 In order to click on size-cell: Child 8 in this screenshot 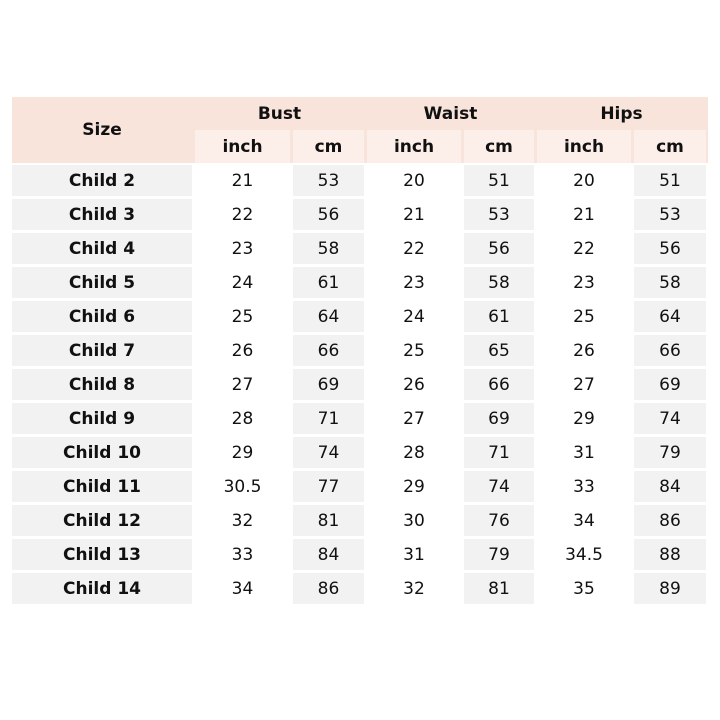, I will do `click(102, 384)`.